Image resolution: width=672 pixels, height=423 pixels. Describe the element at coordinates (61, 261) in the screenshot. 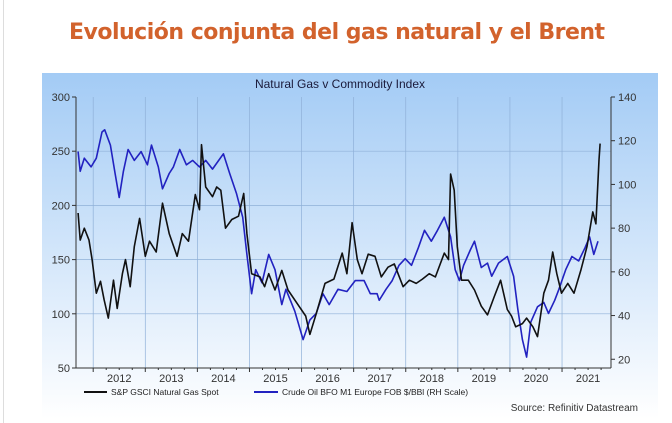

I see `y-tick-label-left: 150` at that location.